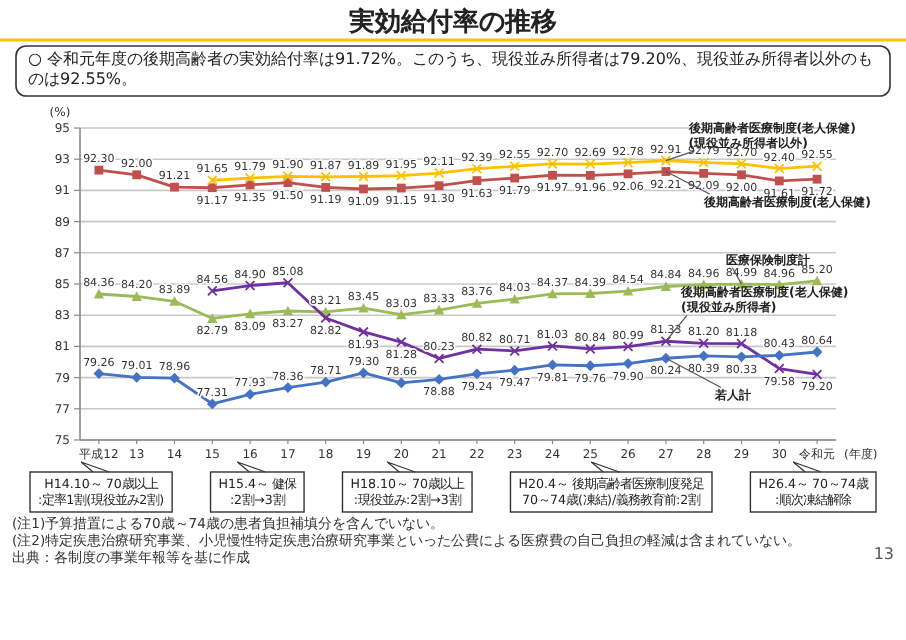  I want to click on text: 13, so click(883, 554).